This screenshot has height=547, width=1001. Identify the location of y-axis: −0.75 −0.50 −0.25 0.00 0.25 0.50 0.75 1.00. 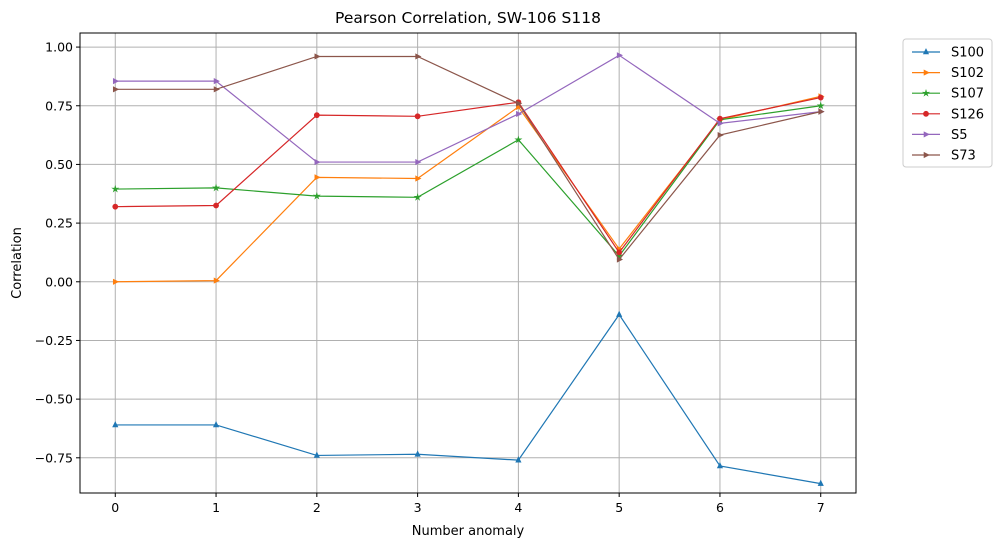
(57, 252).